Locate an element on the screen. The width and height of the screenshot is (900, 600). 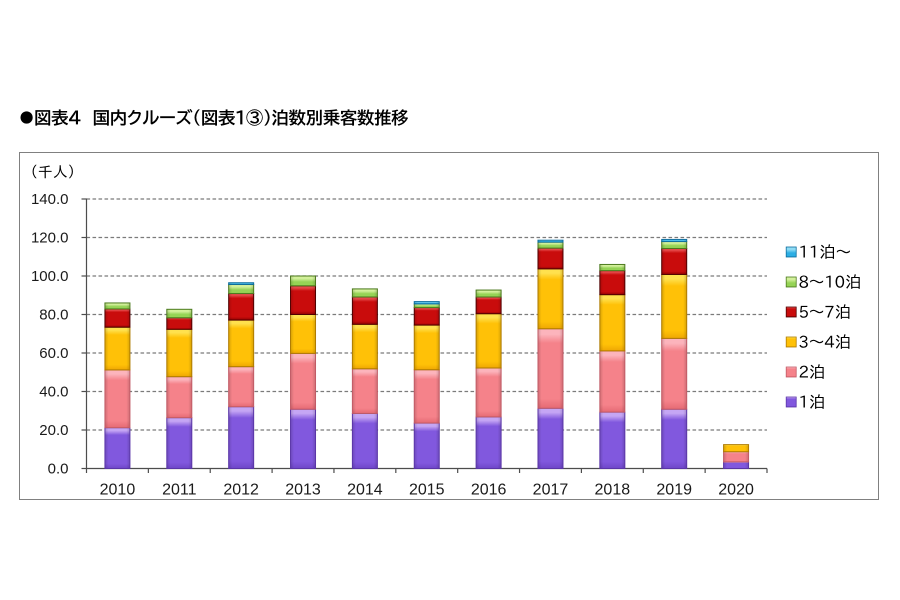
svg-text: 2019 is located at coordinates (674, 490).